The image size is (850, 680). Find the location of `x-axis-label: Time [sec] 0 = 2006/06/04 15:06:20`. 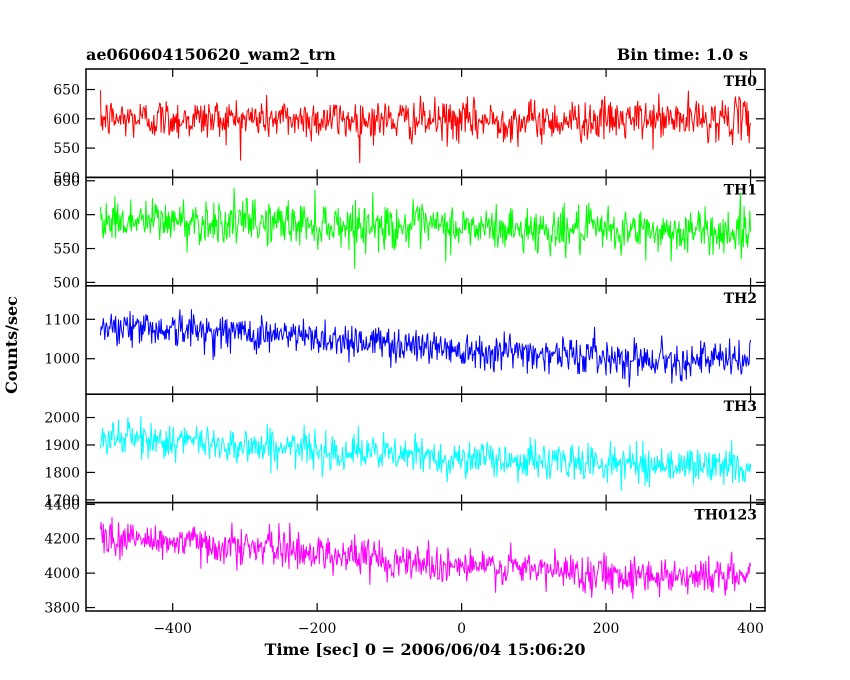

x-axis-label: Time [sec] 0 = 2006/06/04 15:06:20 is located at coordinates (425, 649).